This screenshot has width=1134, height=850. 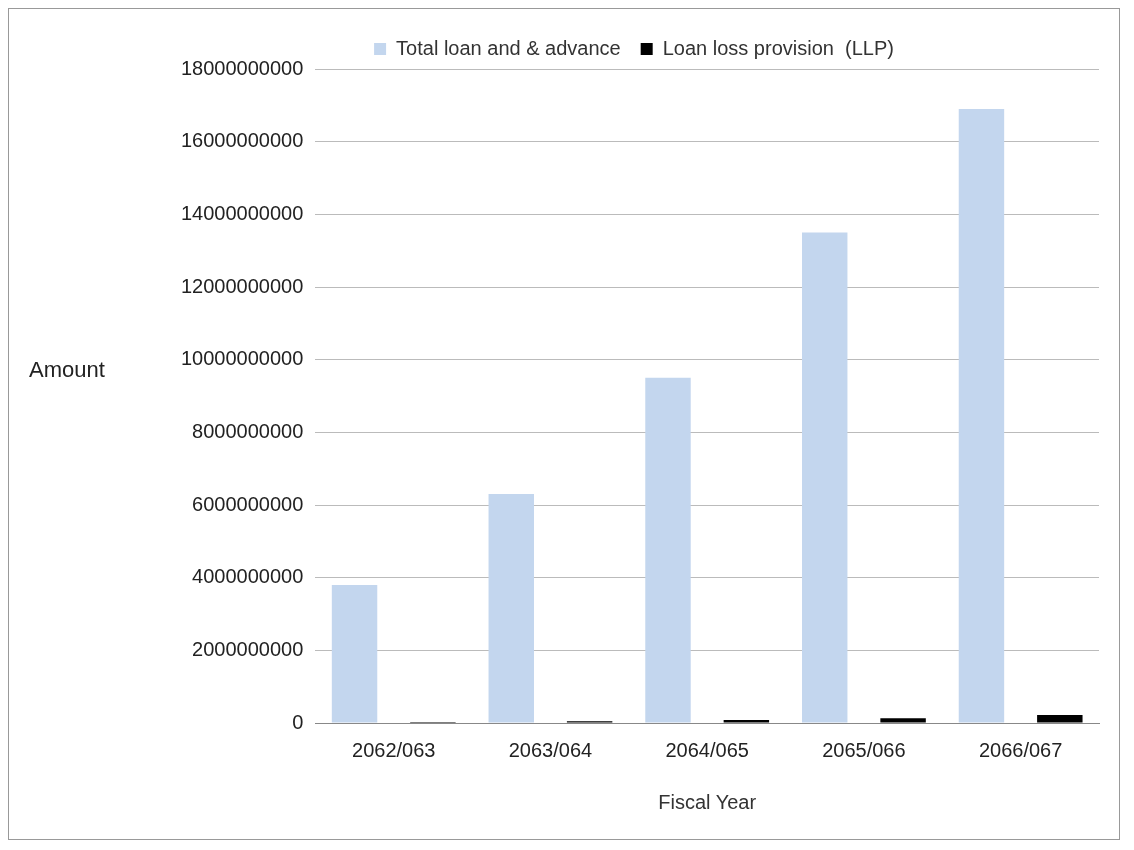 I want to click on y-tick-label: 18000000000, so click(x=242, y=67).